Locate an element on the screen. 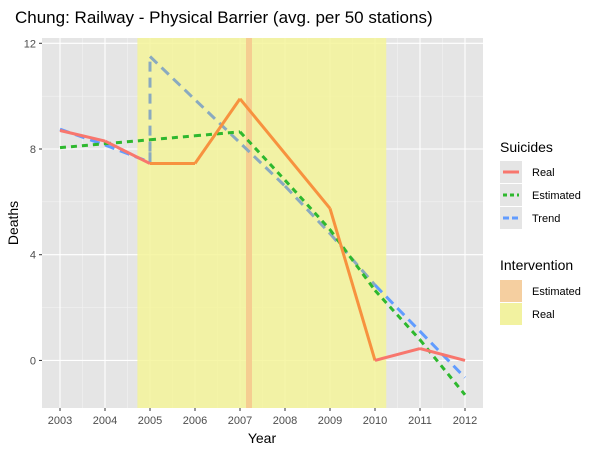  legend-key-bg is located at coordinates (511, 218).